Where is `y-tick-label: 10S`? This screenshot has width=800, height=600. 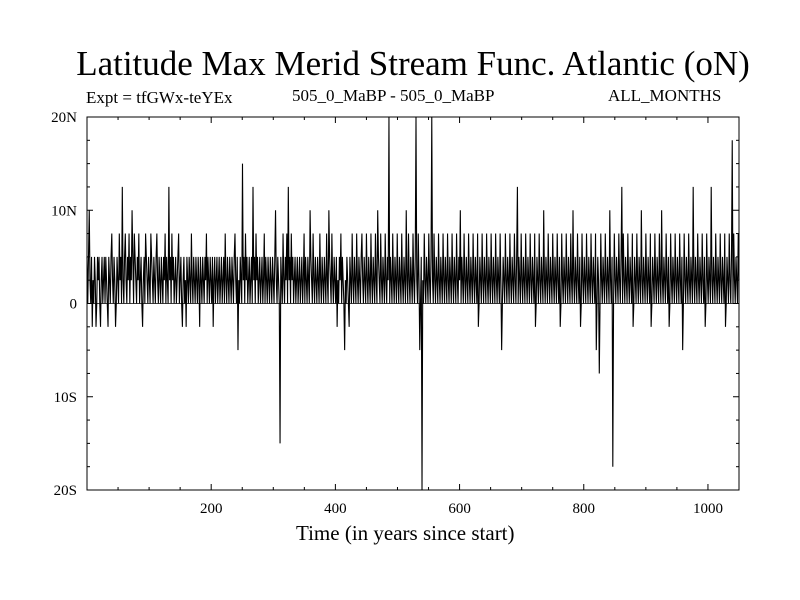 y-tick-label: 10S is located at coordinates (65, 398).